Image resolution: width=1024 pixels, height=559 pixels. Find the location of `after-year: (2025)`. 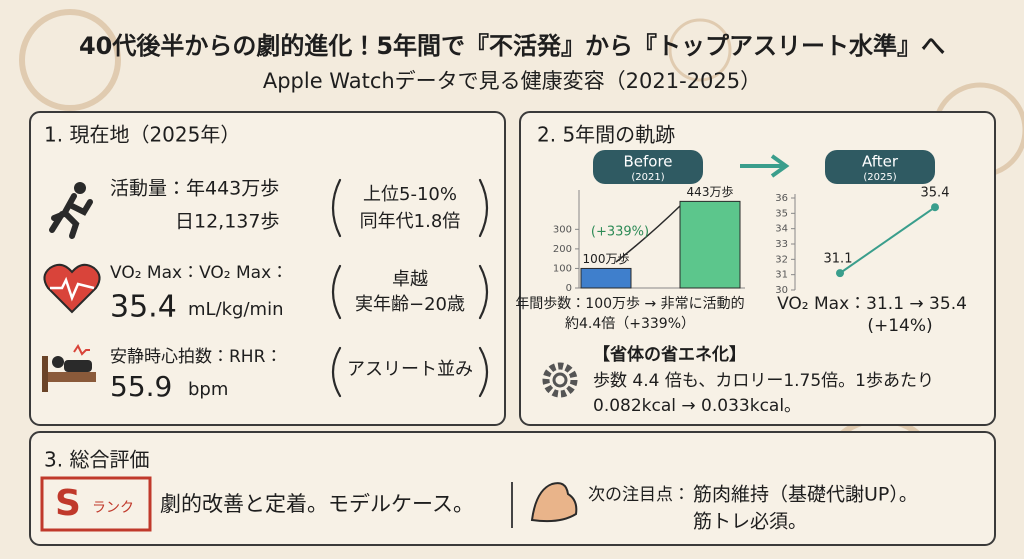

after-year: (2025) is located at coordinates (879, 177).